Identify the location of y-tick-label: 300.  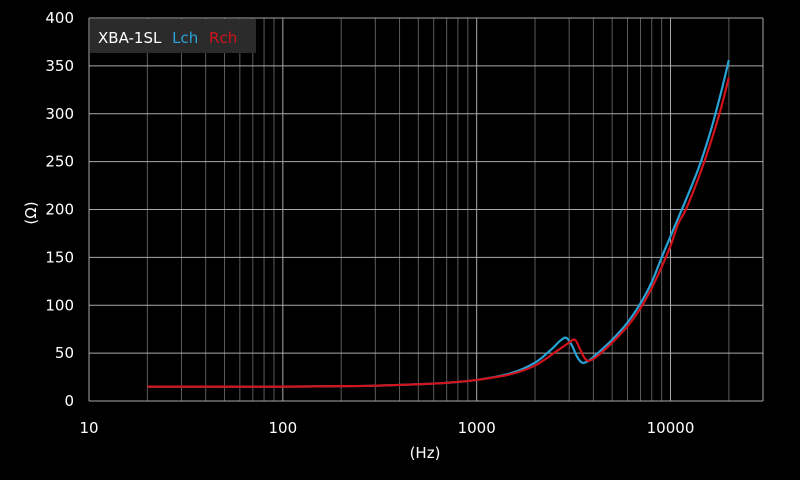
(59, 114).